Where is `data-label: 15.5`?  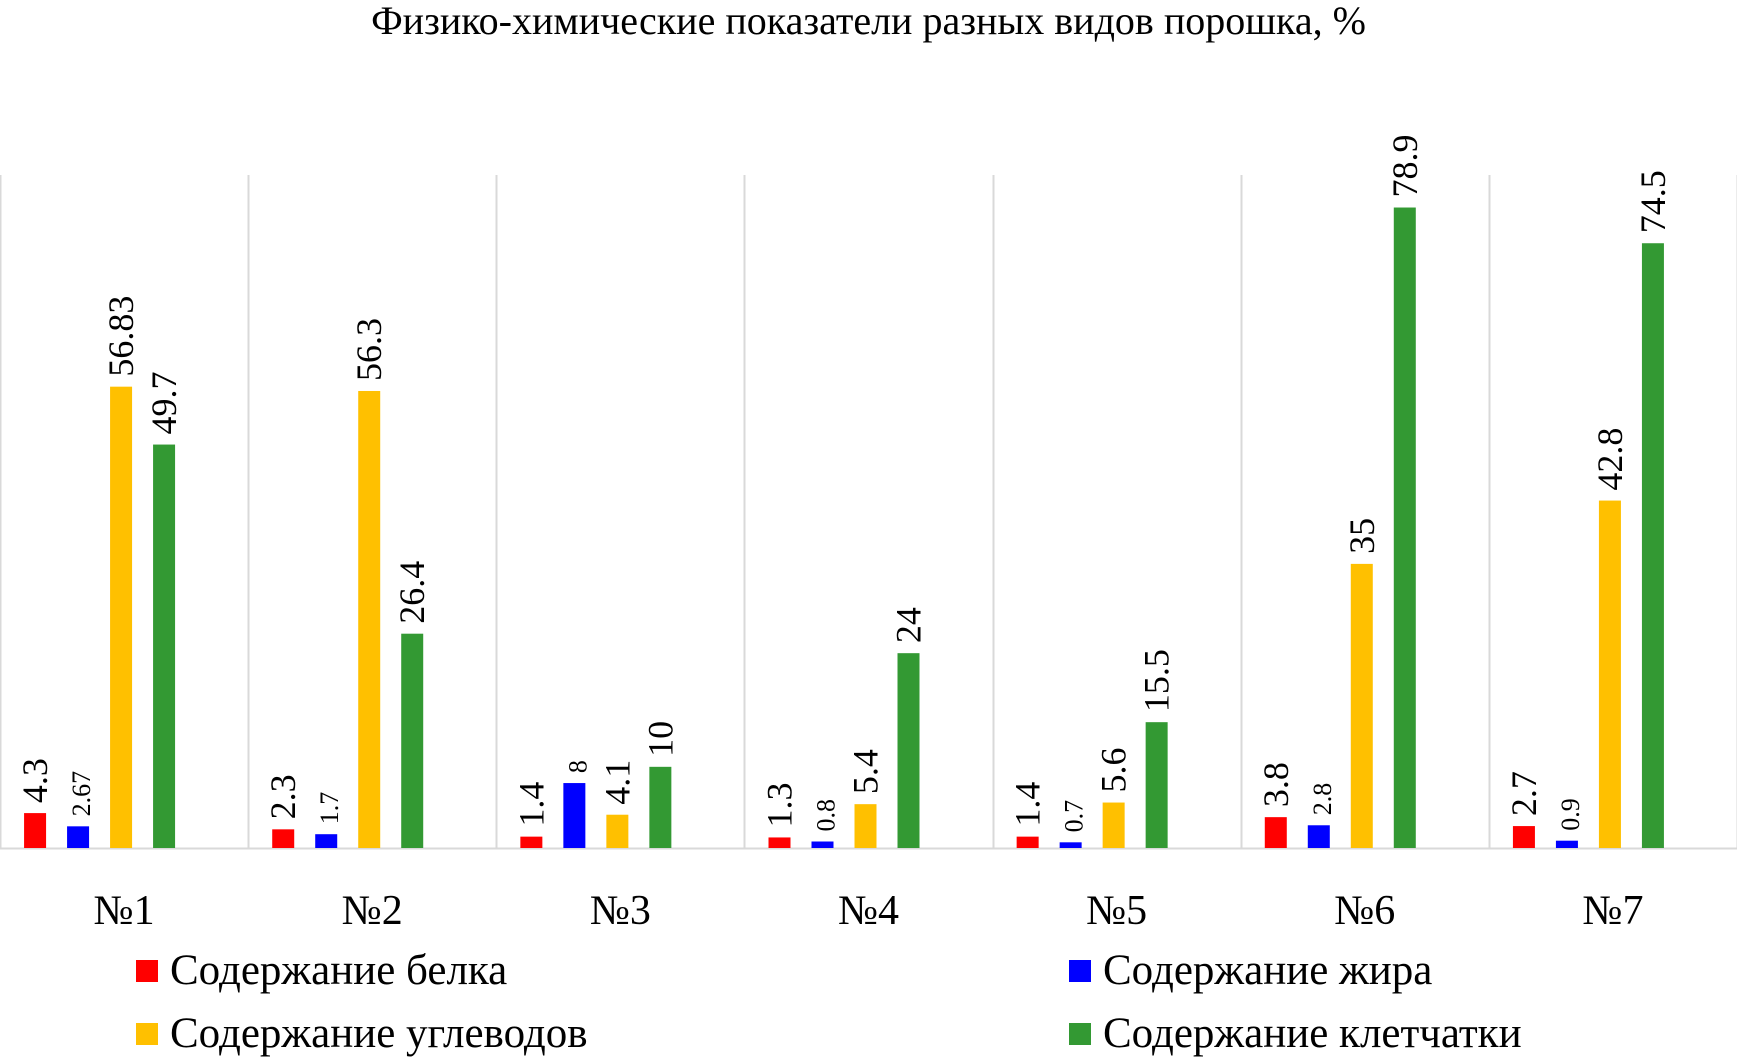
data-label: 15.5 is located at coordinates (1157, 680).